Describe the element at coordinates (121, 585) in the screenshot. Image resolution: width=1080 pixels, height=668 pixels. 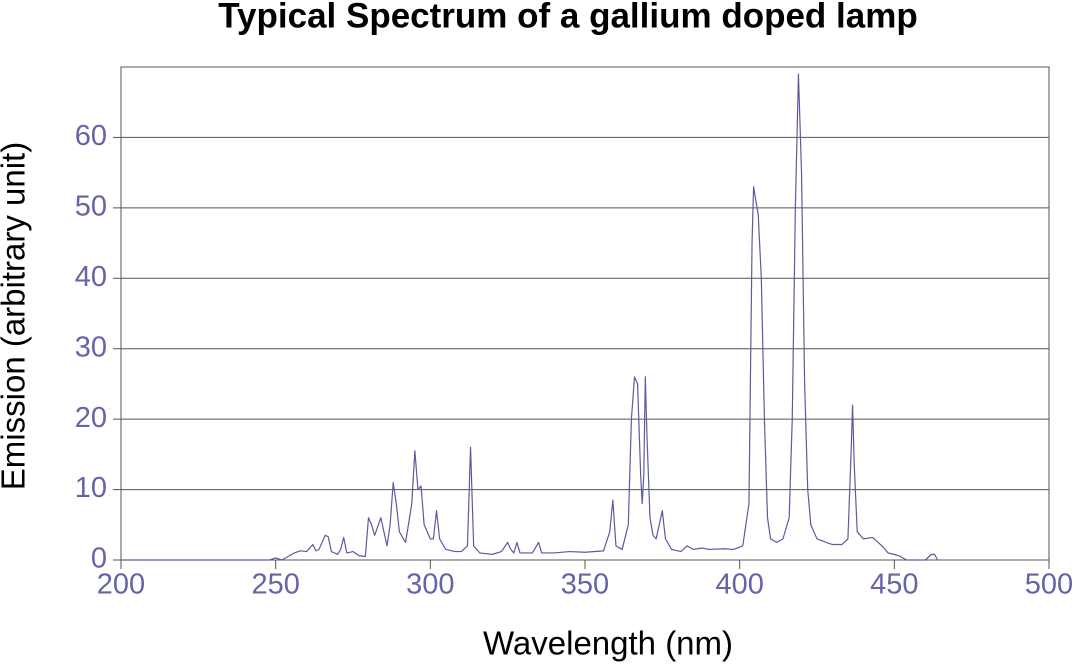
I see `x-tick-label: 200` at that location.